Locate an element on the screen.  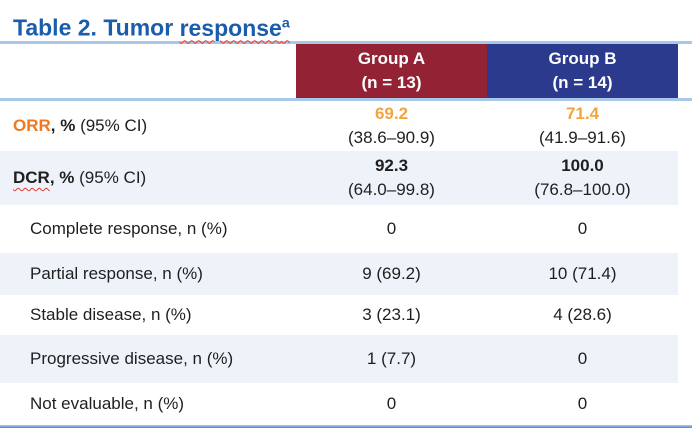
group-a-name: Group A is located at coordinates (391, 58).